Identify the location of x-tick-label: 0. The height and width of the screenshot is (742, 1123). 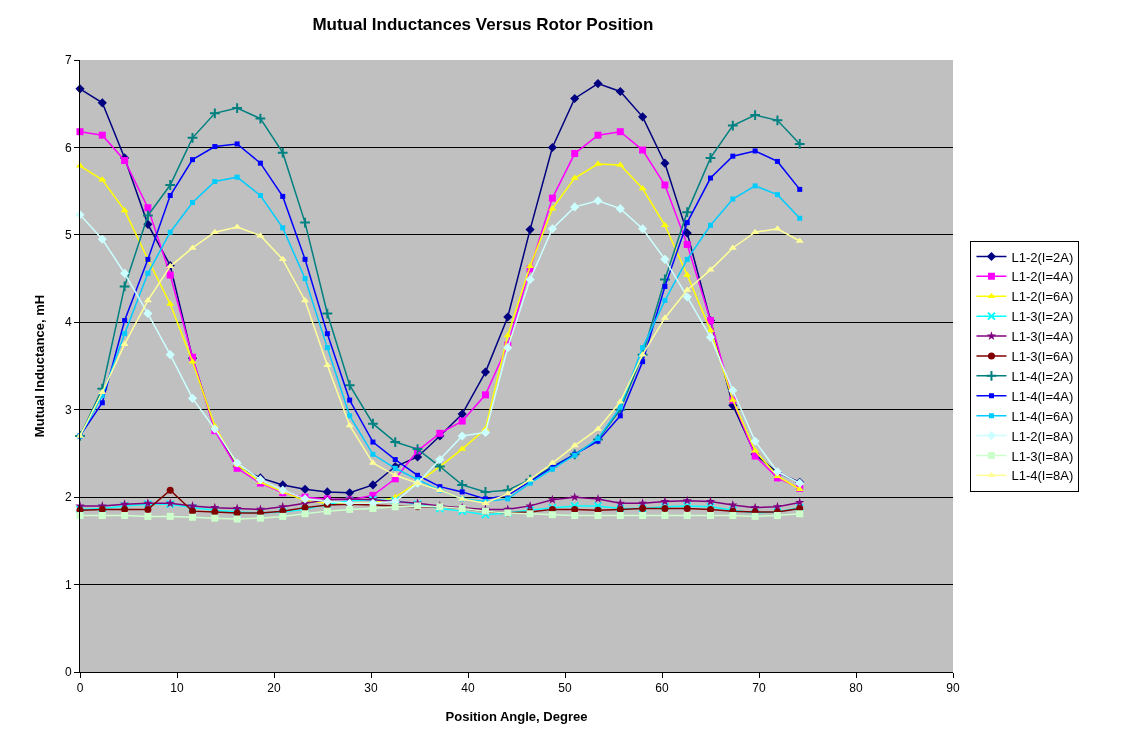
(80, 688).